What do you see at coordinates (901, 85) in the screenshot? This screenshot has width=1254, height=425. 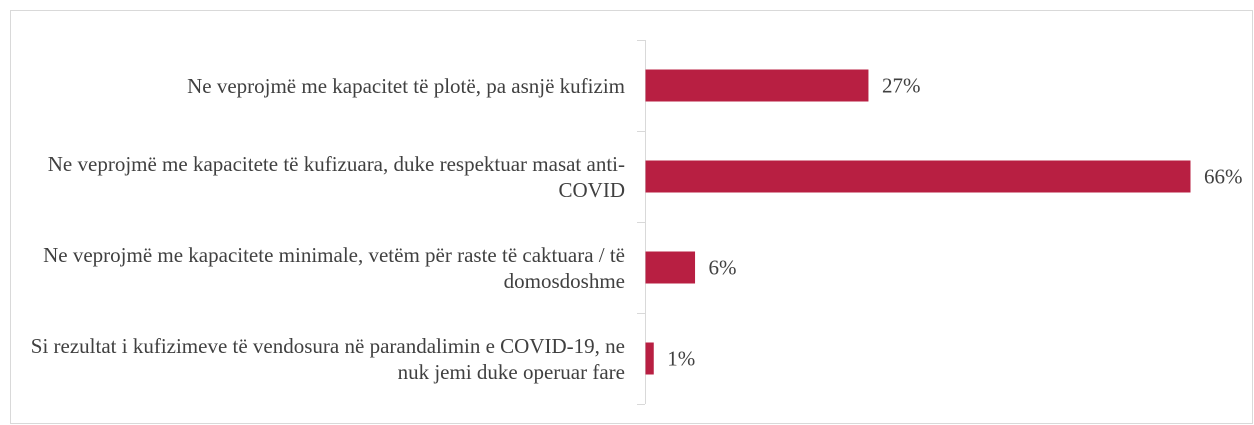 I see `value-label: 27%` at bounding box center [901, 85].